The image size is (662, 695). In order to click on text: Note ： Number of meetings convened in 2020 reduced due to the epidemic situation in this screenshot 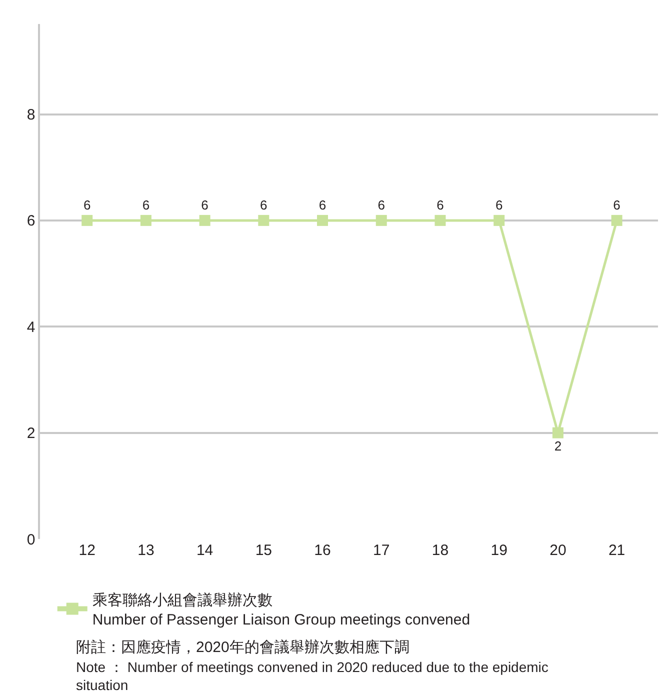, I will do `click(312, 676)`.